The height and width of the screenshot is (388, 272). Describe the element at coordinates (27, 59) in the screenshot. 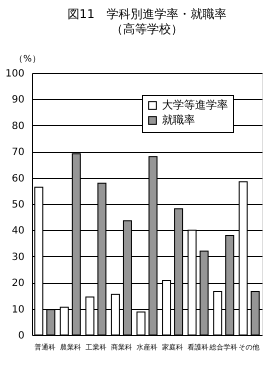

I see `y-axis-title: （%）` at that location.